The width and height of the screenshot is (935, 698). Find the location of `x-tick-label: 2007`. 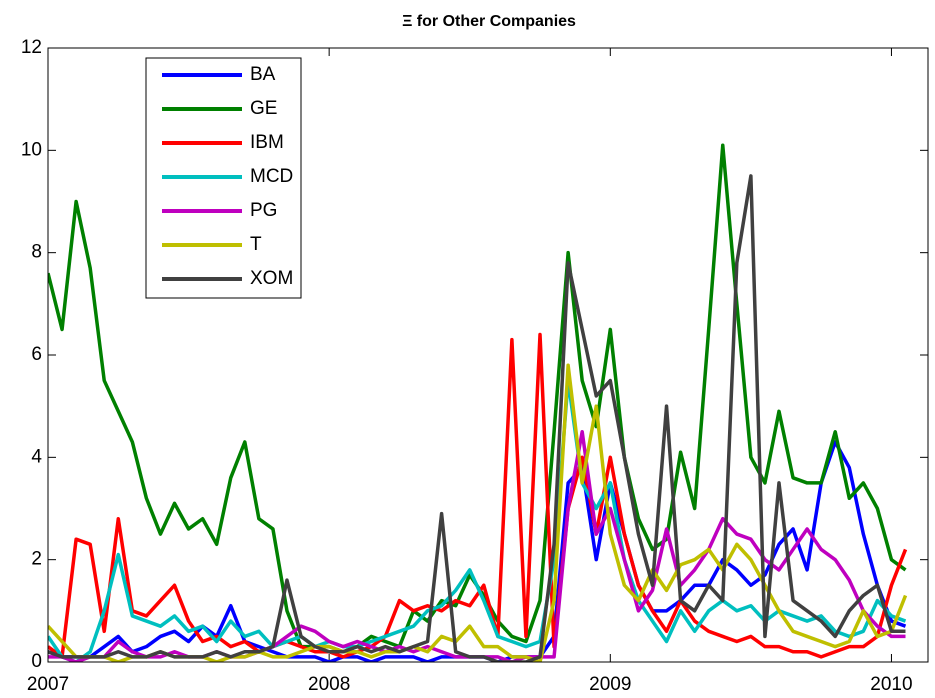

x-tick-label: 2007 is located at coordinates (48, 684).